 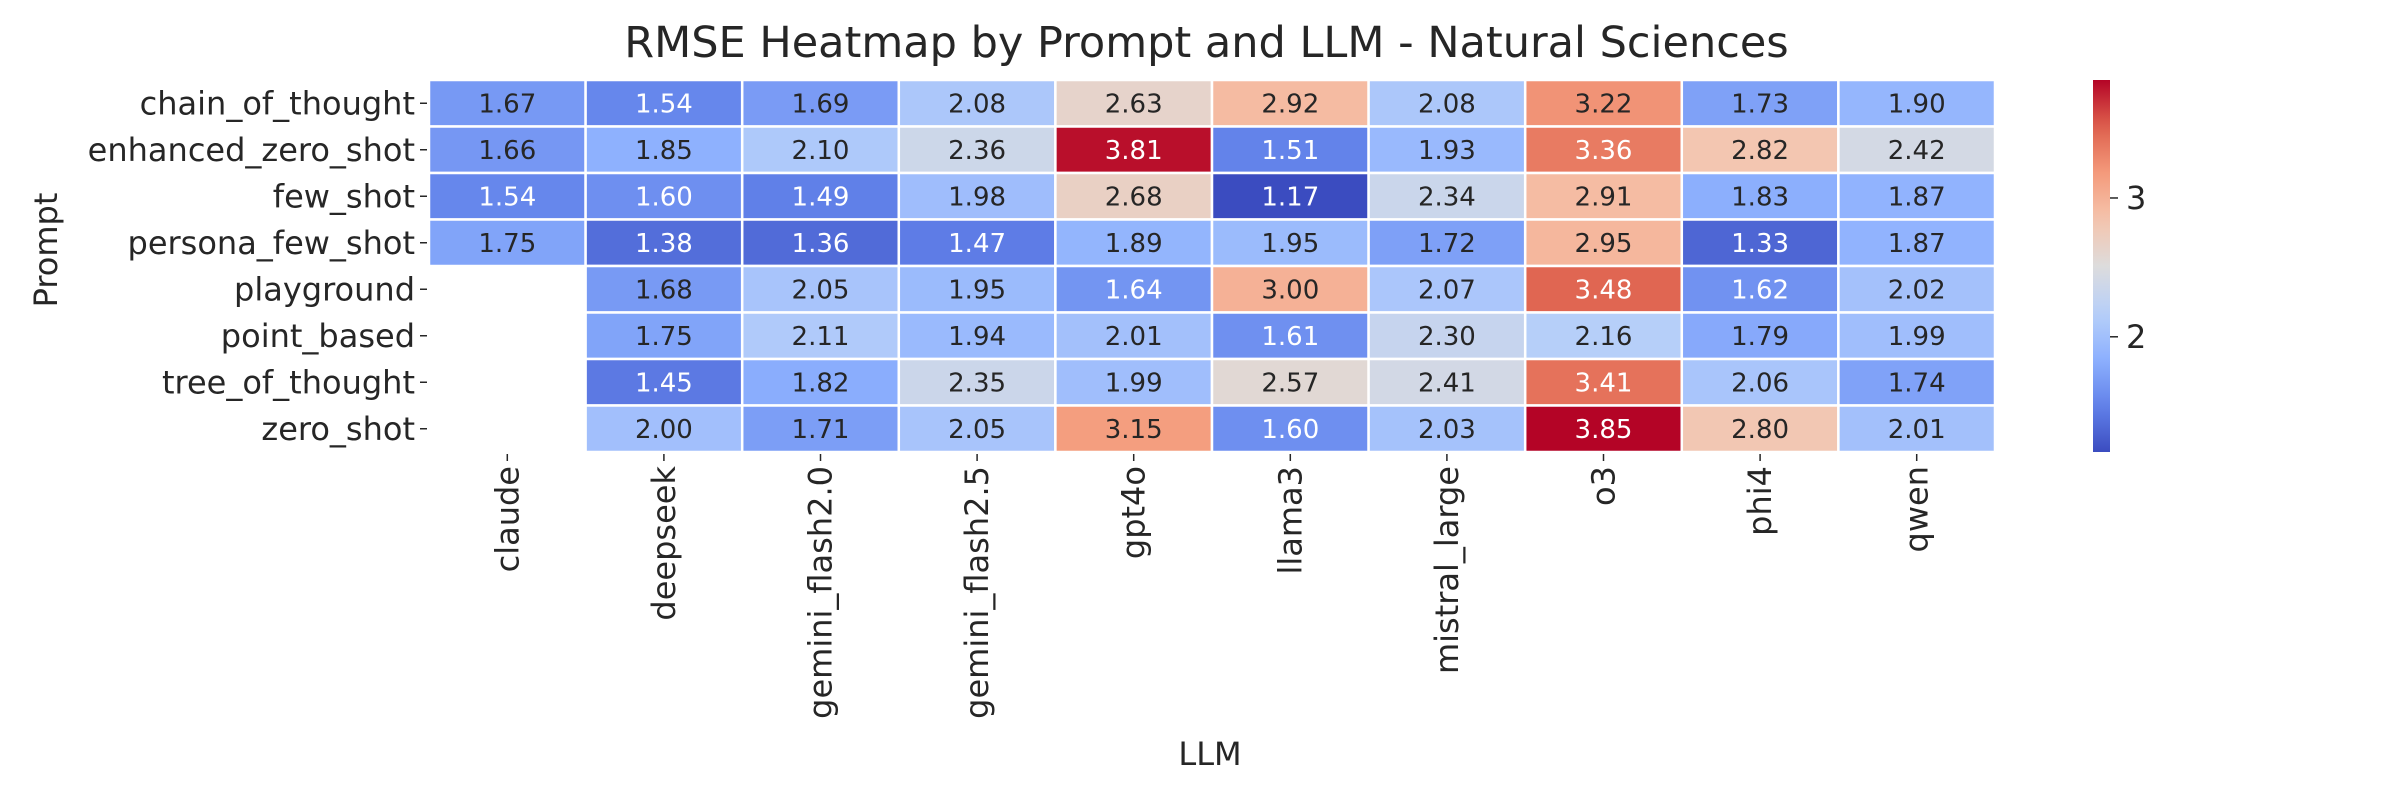 What do you see at coordinates (344, 196) in the screenshot?
I see `y-tick-label: few_shot` at bounding box center [344, 196].